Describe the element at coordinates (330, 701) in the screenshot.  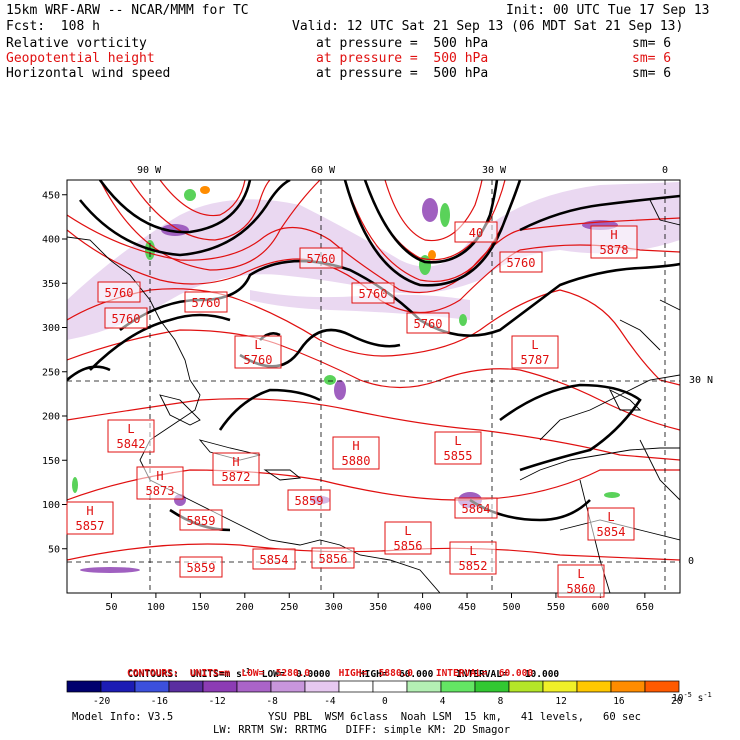
I see `colorbar-tick-label: -4` at that location.